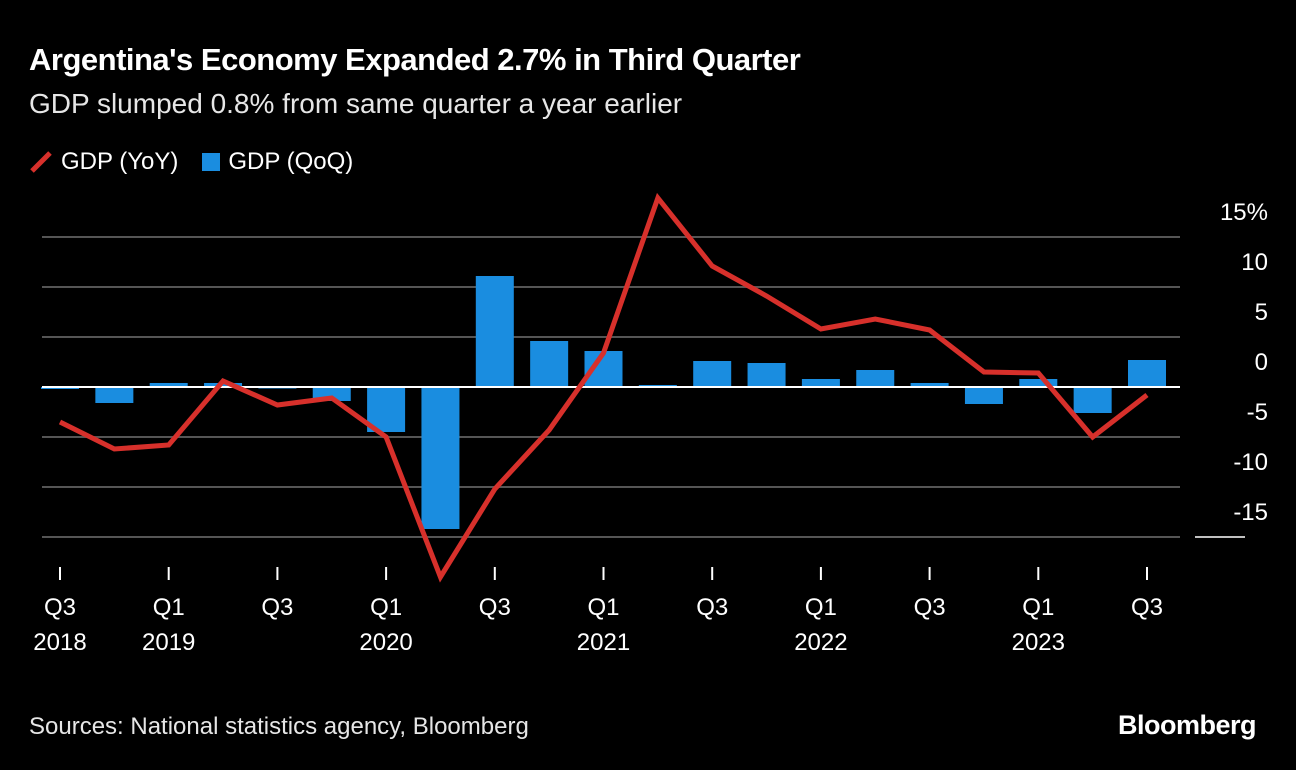 This screenshot has width=1296, height=770. I want to click on y-tick-label: 15%, so click(1244, 212).